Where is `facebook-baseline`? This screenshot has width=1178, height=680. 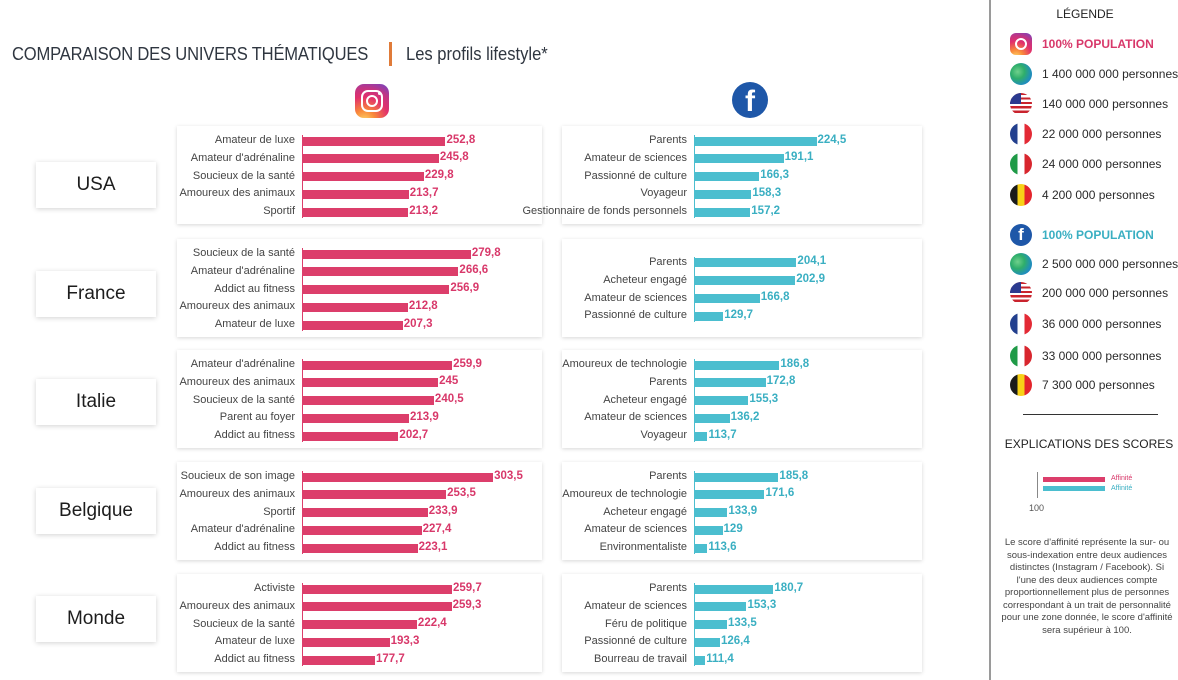 facebook-baseline is located at coordinates (694, 289).